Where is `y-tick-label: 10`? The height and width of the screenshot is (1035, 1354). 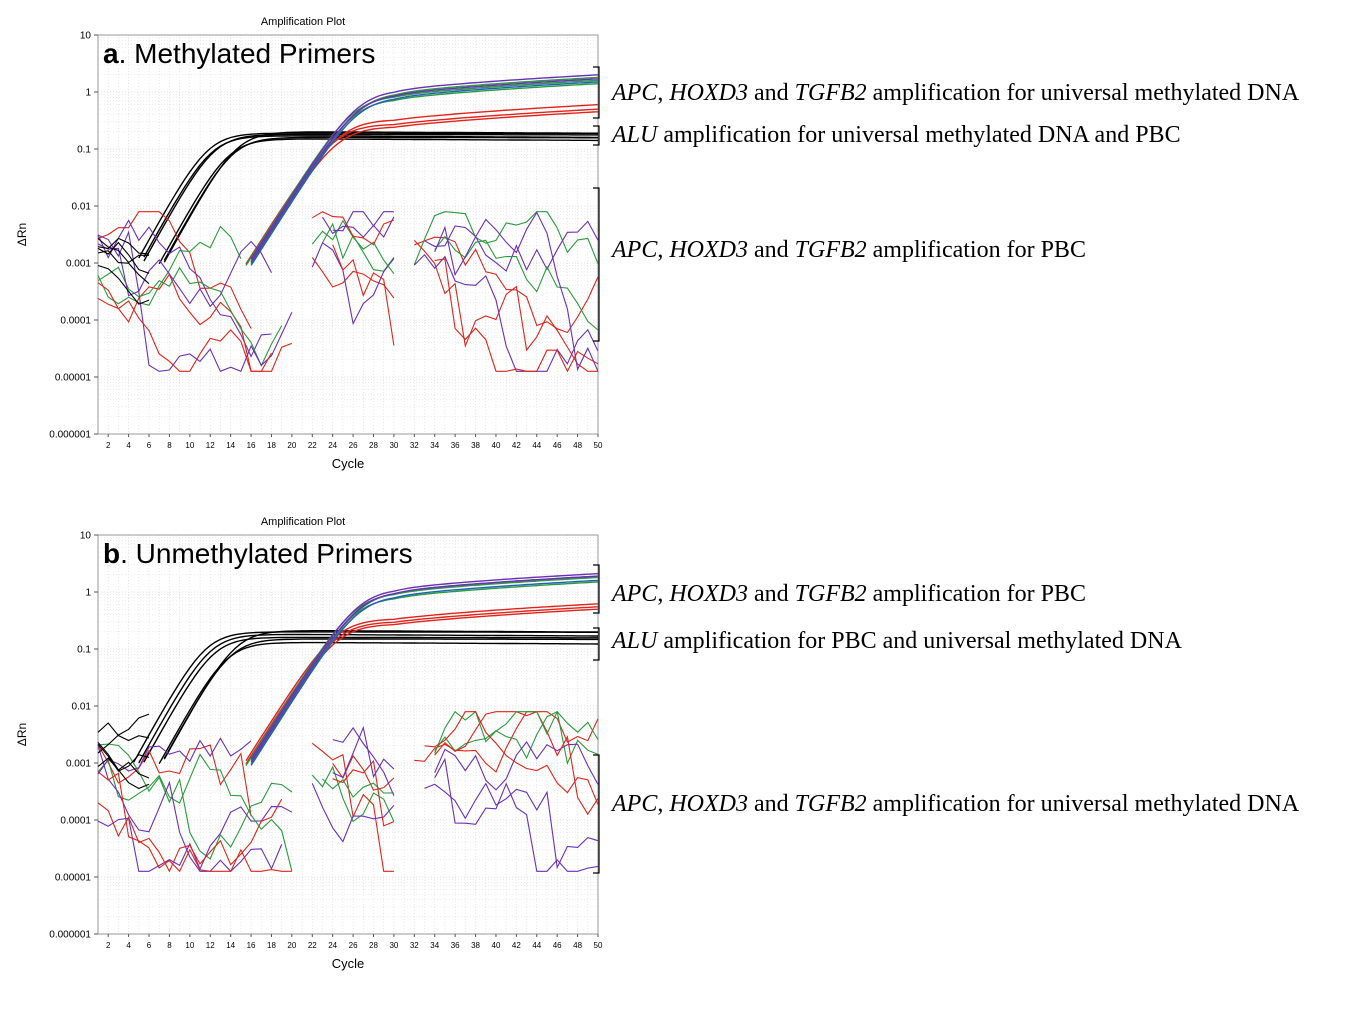
y-tick-label: 10 is located at coordinates (86, 36).